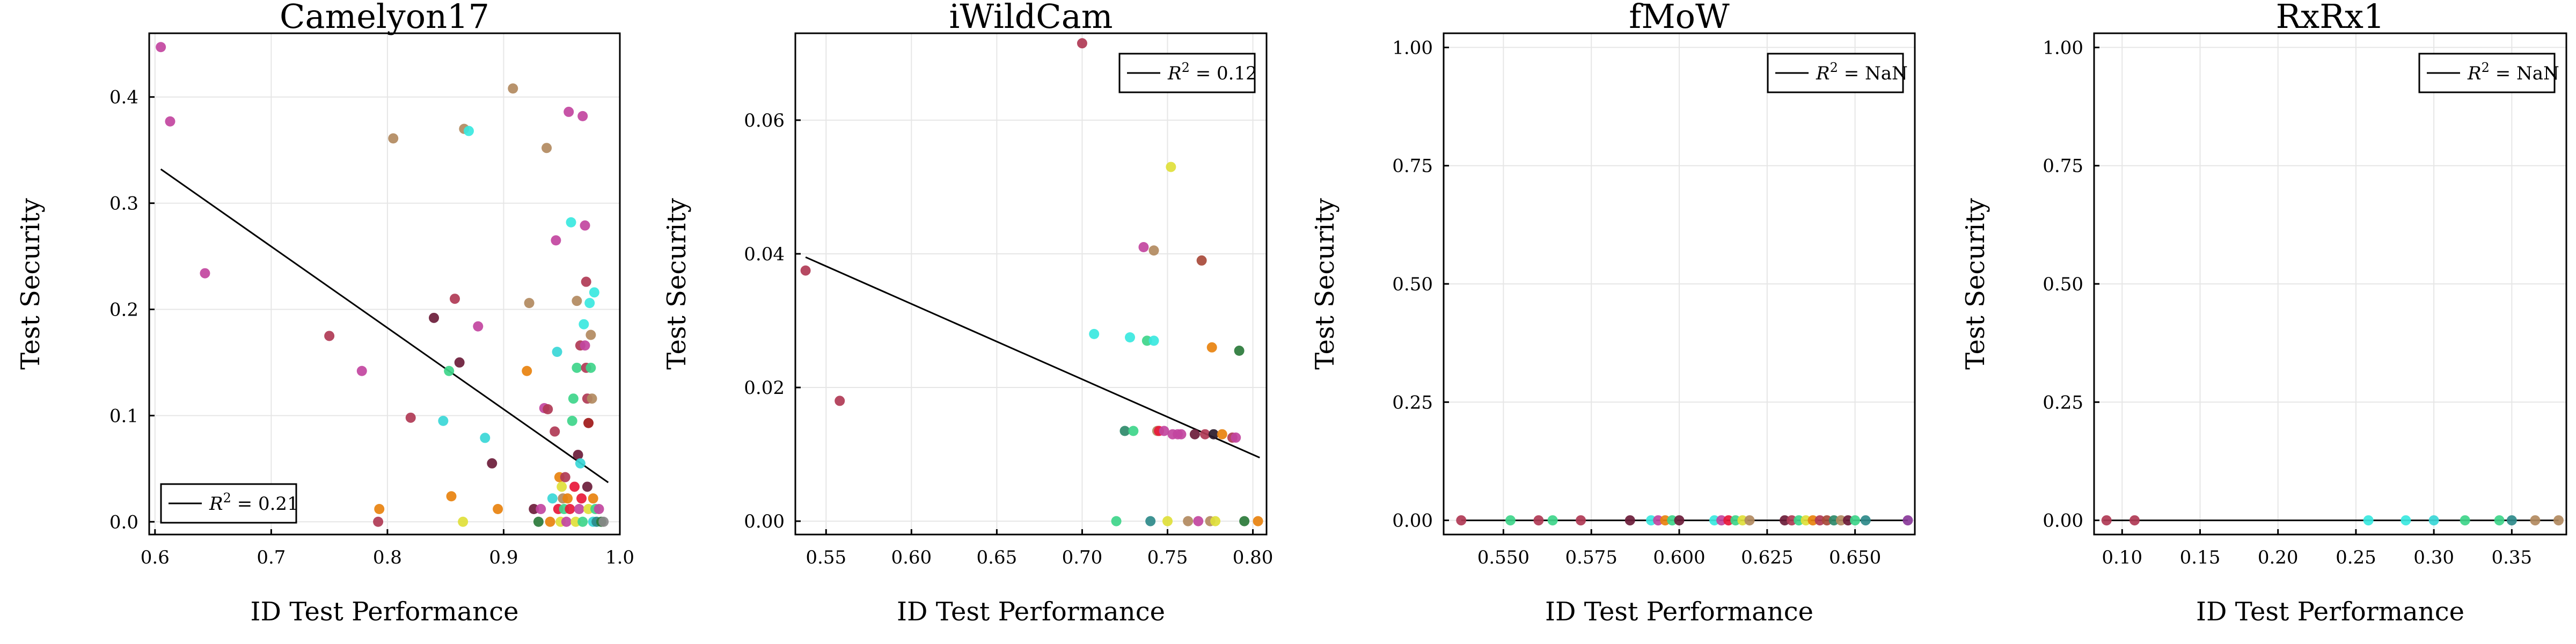 Image resolution: width=2576 pixels, height=644 pixels. What do you see at coordinates (619, 557) in the screenshot?
I see `x-tick-label: 1.0` at bounding box center [619, 557].